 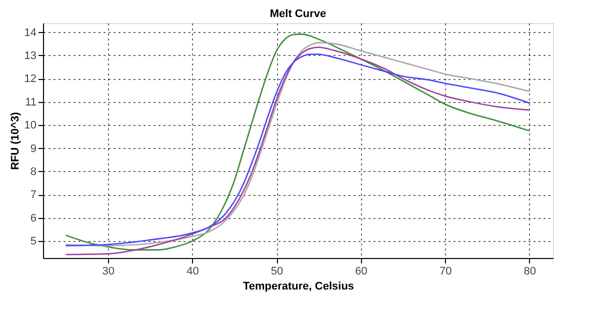 I want to click on y-tick-label: 5, so click(x=33, y=242).